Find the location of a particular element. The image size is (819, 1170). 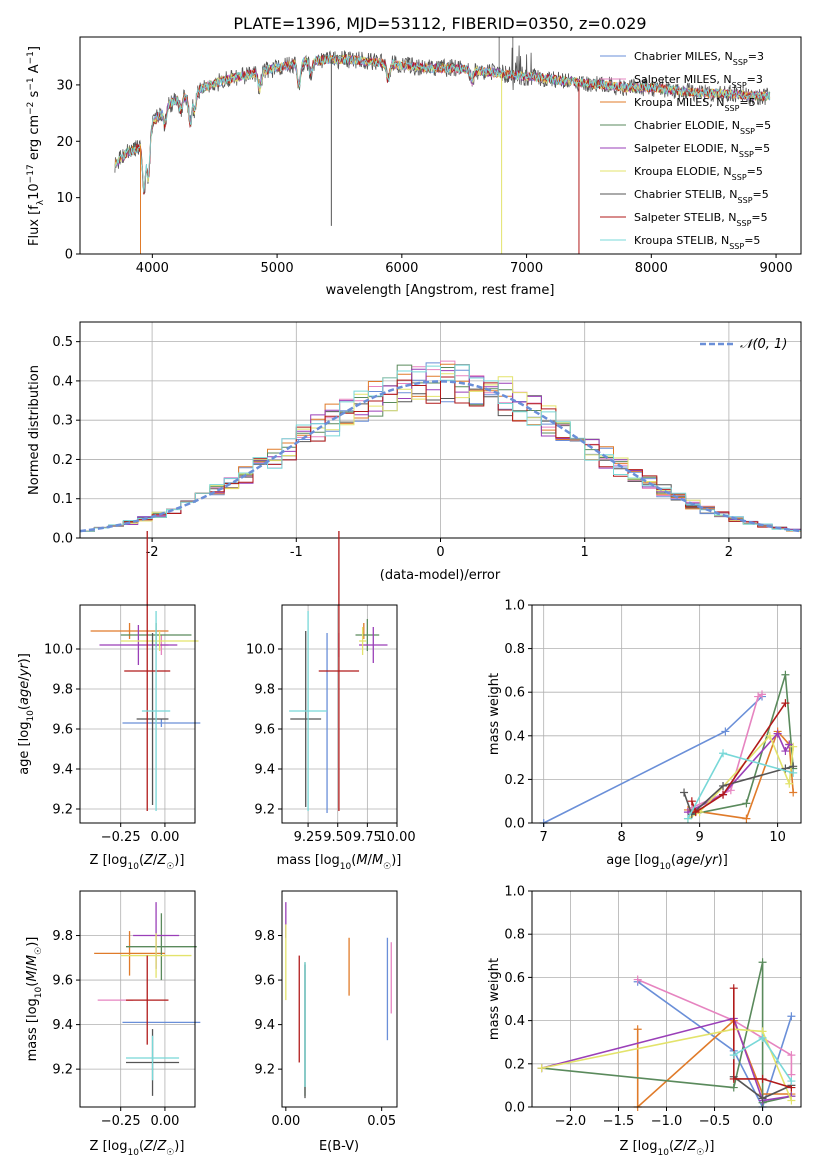

mass-vs-ebv-frame is located at coordinates (339, 999).